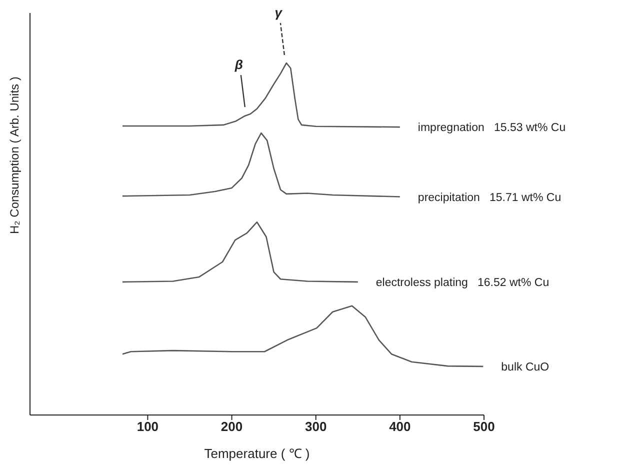 The height and width of the screenshot is (472, 638). What do you see at coordinates (492, 128) in the screenshot?
I see `series-label: impregnation 15.53 wt% Cu` at bounding box center [492, 128].